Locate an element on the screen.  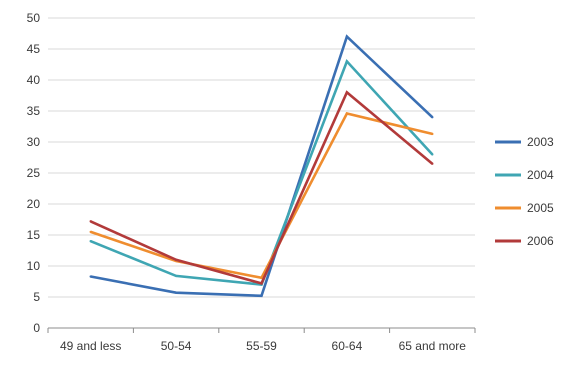
y-tick-label: 15 is located at coordinates (34, 235).